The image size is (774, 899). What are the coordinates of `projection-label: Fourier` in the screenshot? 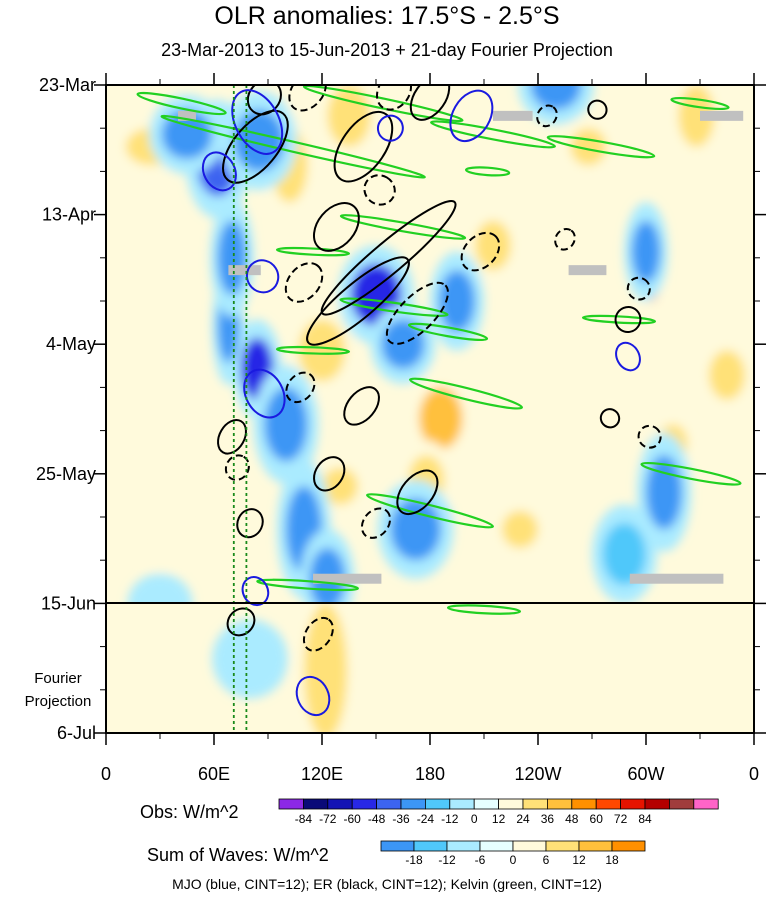 It's located at (58, 678).